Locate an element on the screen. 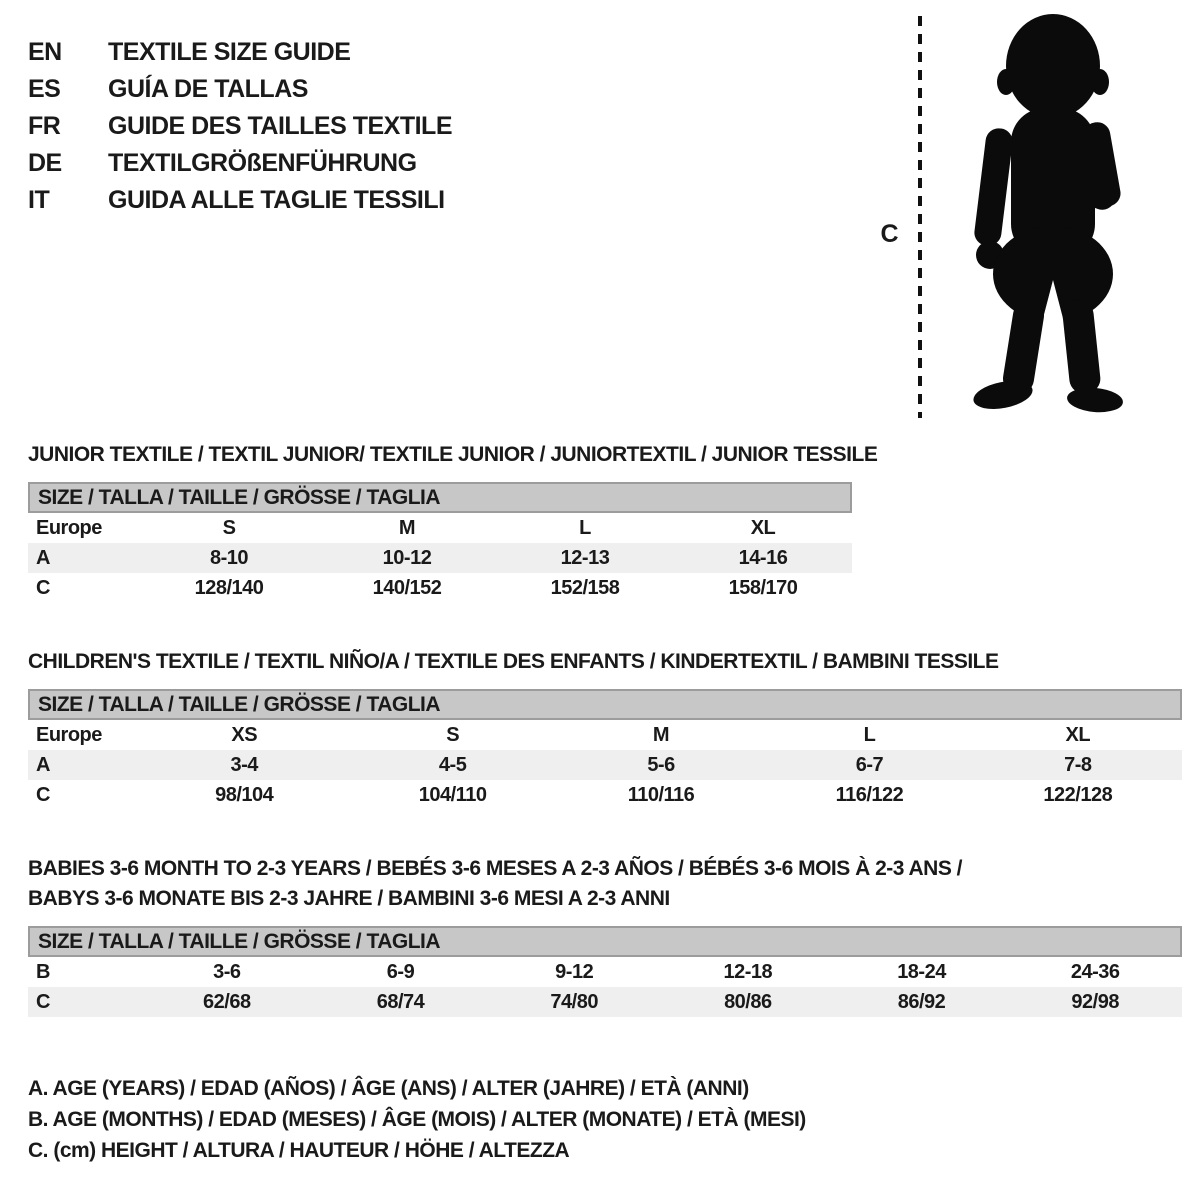 Image resolution: width=1200 pixels, height=1200 pixels. table-cell: 62/68 is located at coordinates (227, 1001).